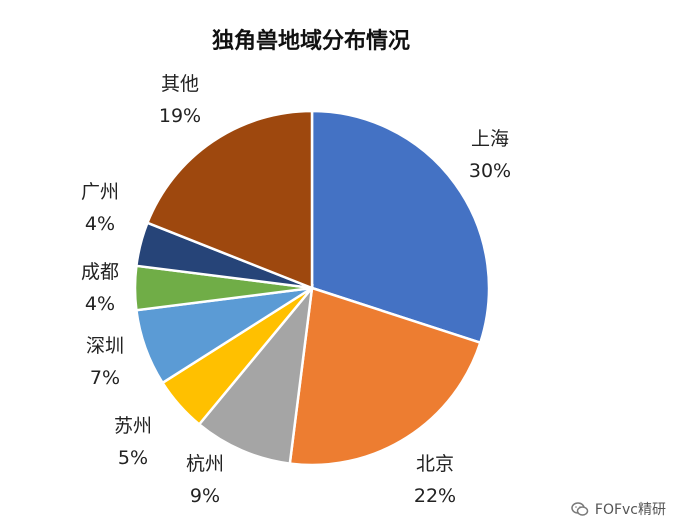  Describe the element at coordinates (311, 41) in the screenshot. I see `chart-title: 独角兽地域分布情况` at that location.